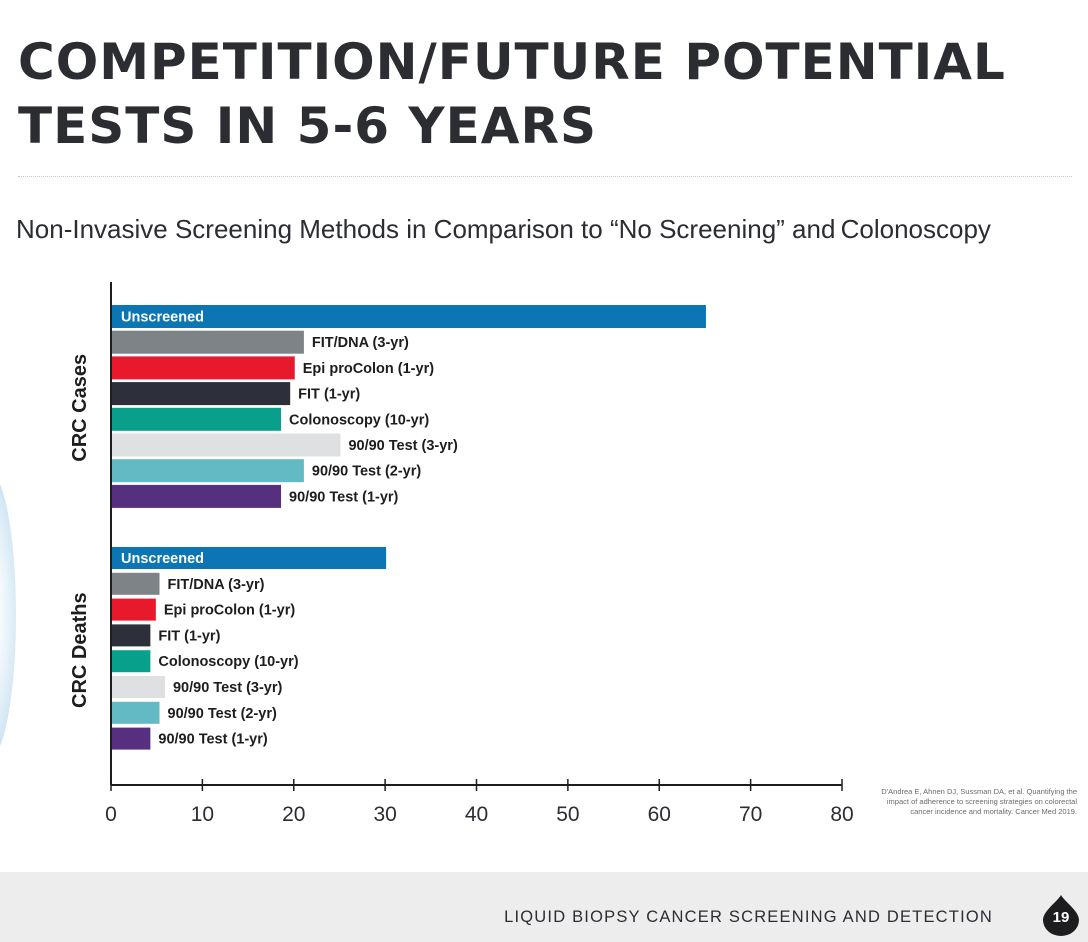  What do you see at coordinates (293, 814) in the screenshot?
I see `x-tick-label: 20` at bounding box center [293, 814].